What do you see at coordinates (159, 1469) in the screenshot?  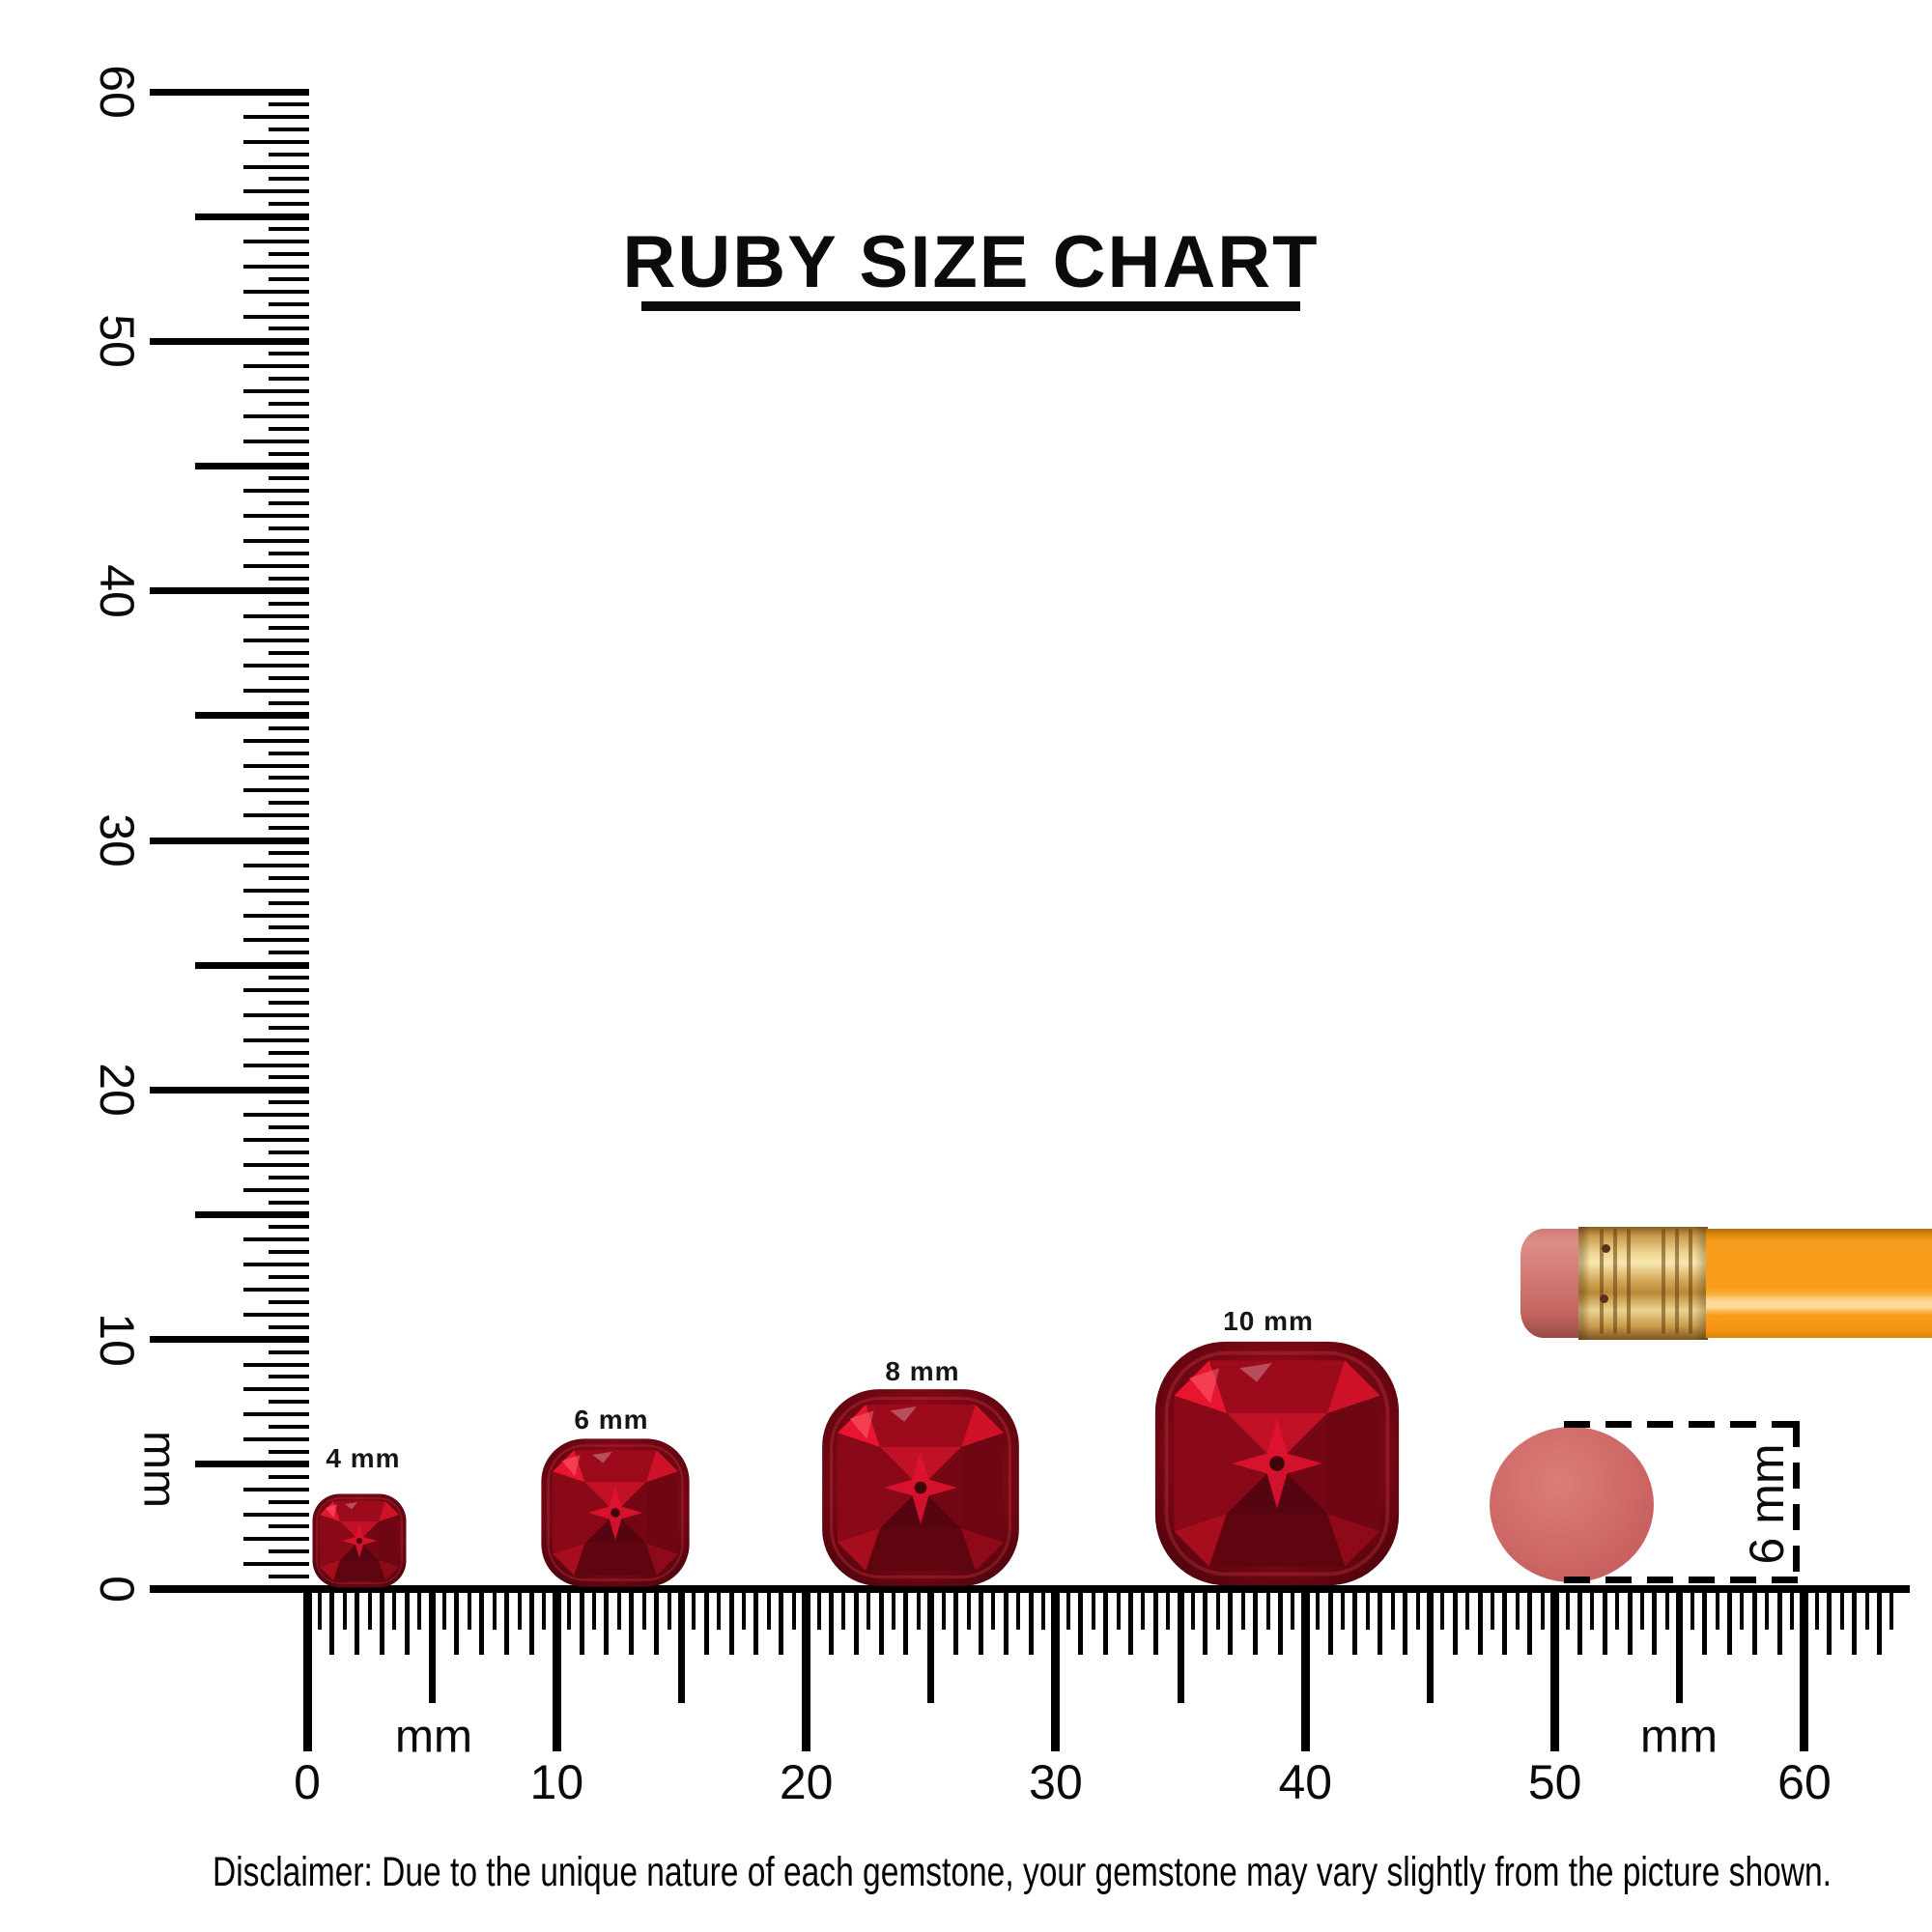 I see `vertical-ruler-unit-label: mm` at bounding box center [159, 1469].